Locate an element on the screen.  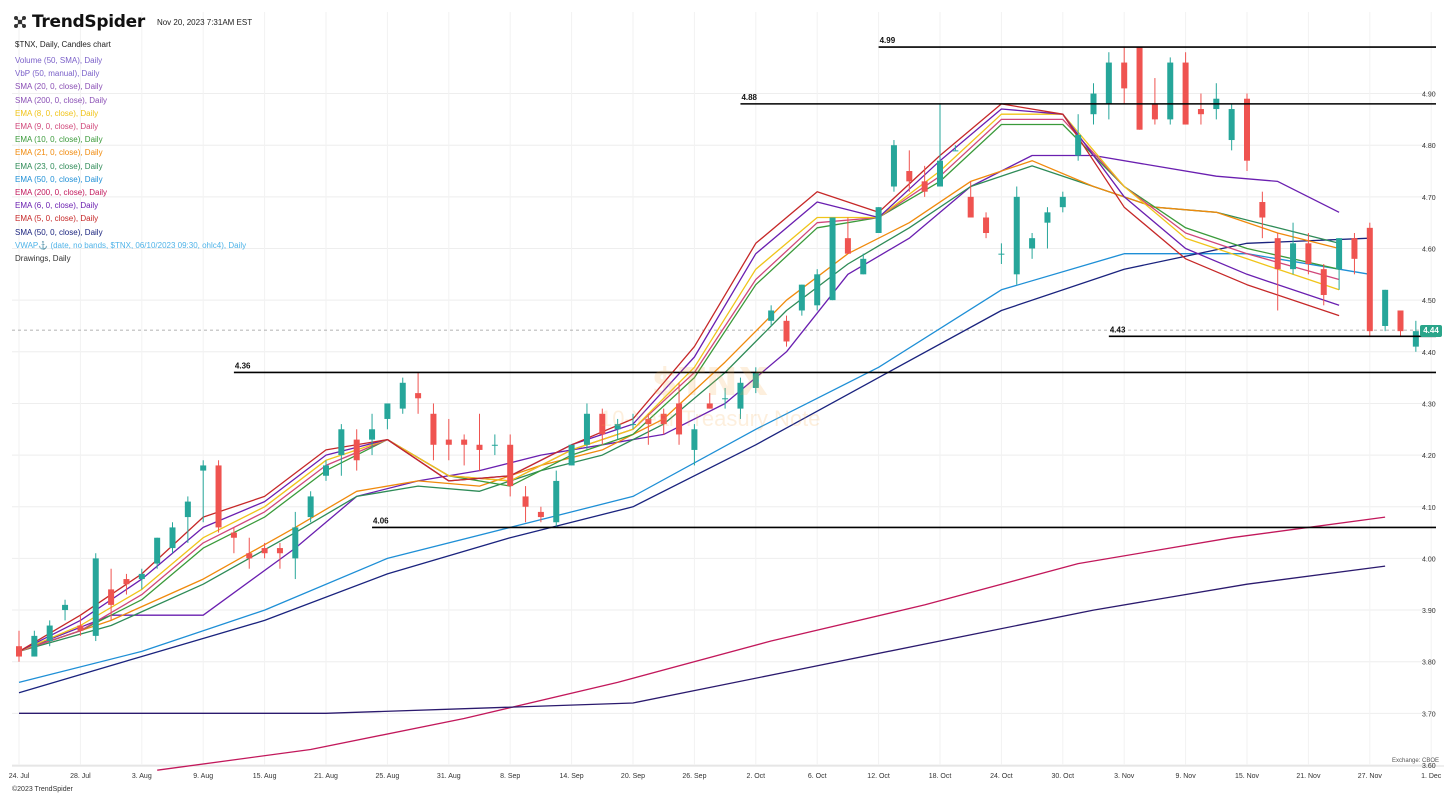
x-tick-label: 2. Oct is located at coordinates (755, 776).